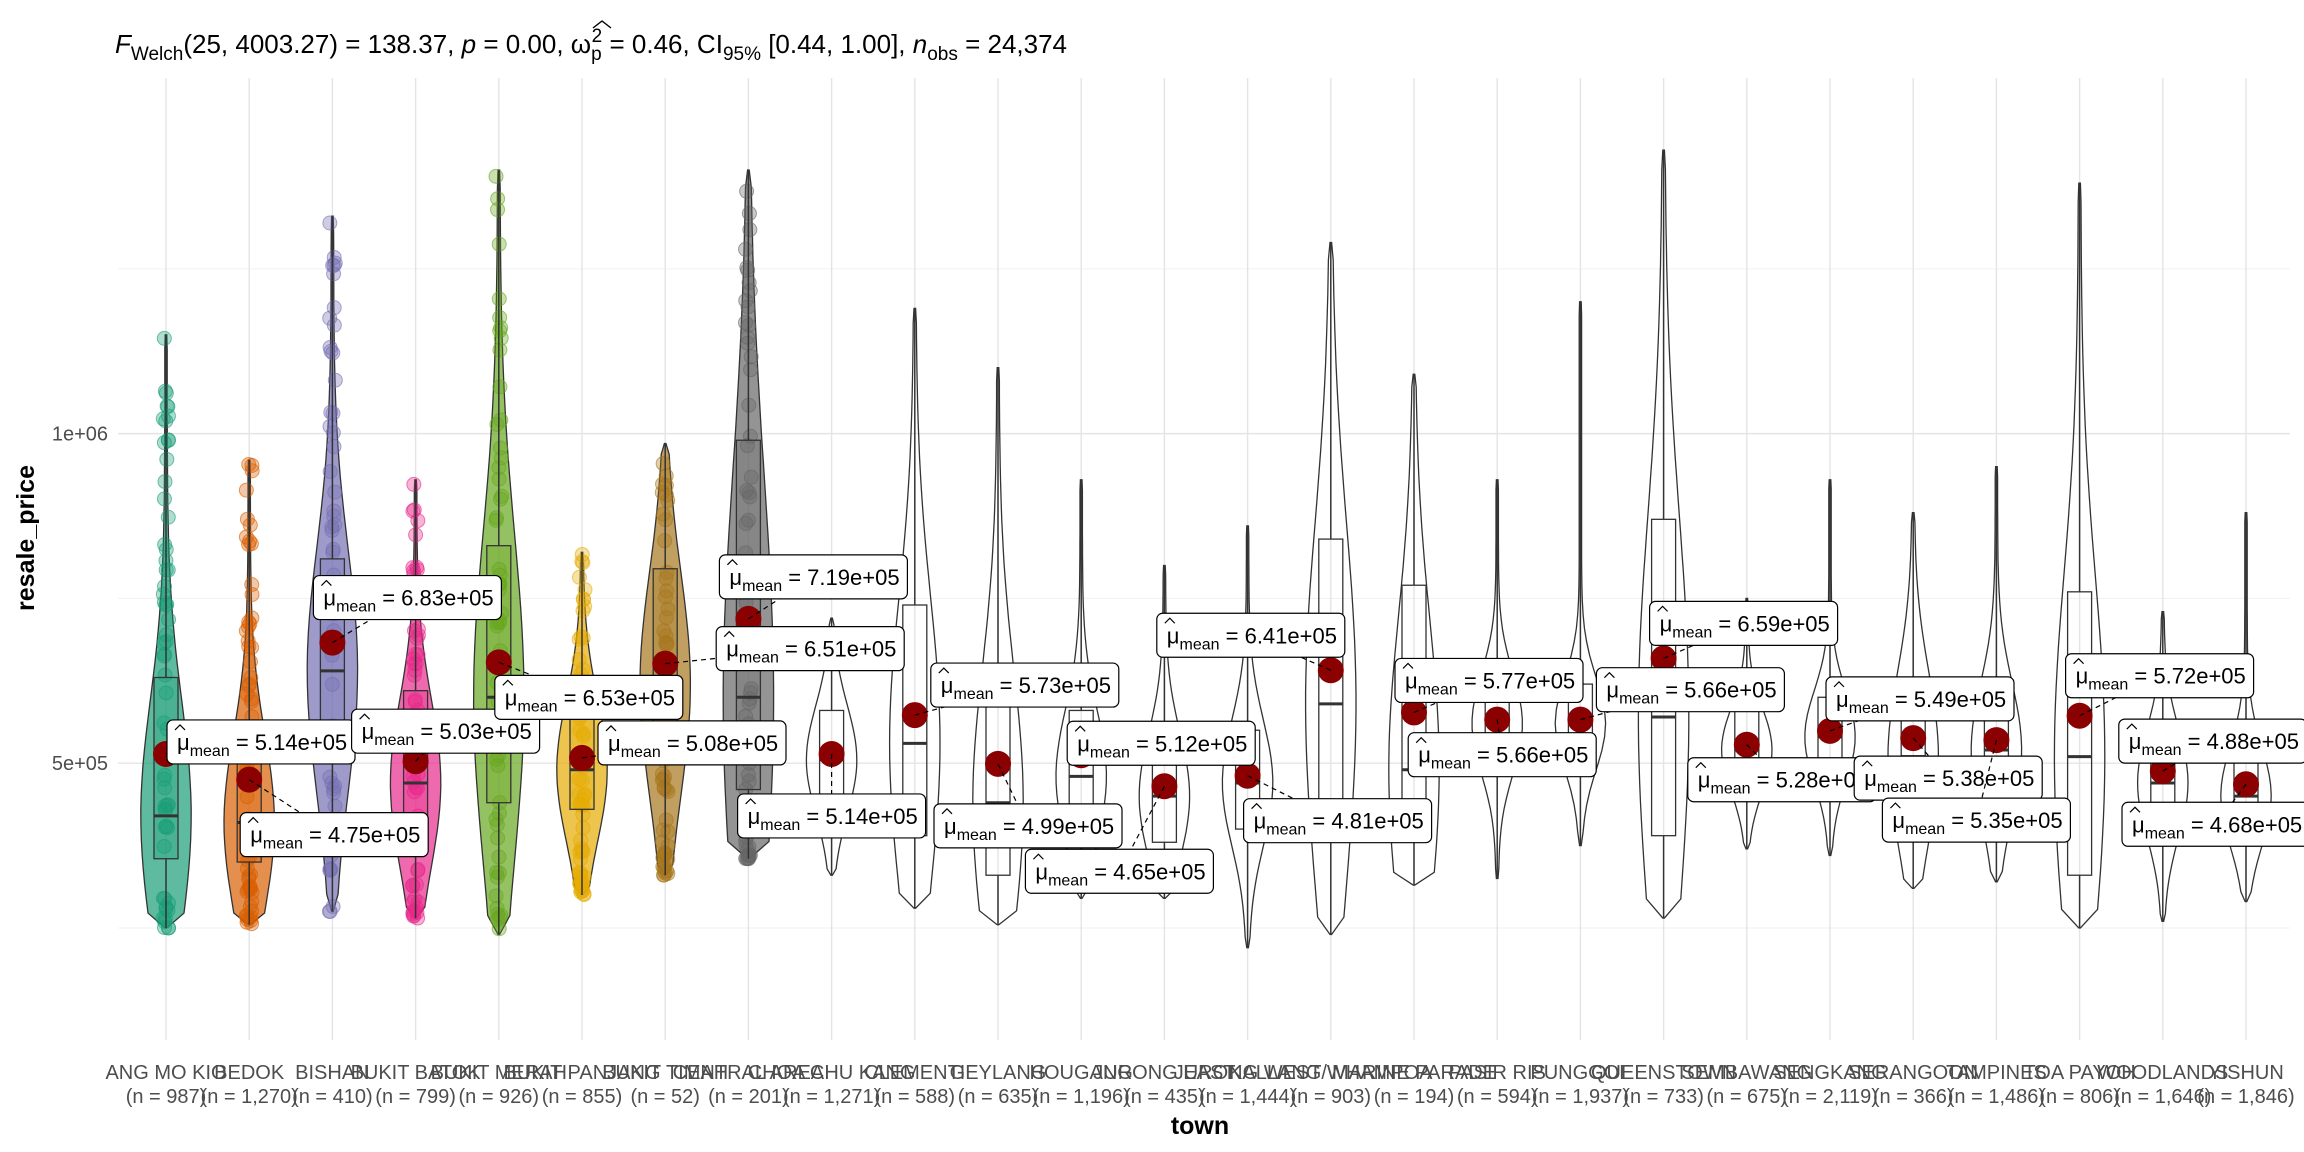 The image size is (2304, 1152). Describe the element at coordinates (1200, 1126) in the screenshot. I see `x-axis-title: town` at that location.